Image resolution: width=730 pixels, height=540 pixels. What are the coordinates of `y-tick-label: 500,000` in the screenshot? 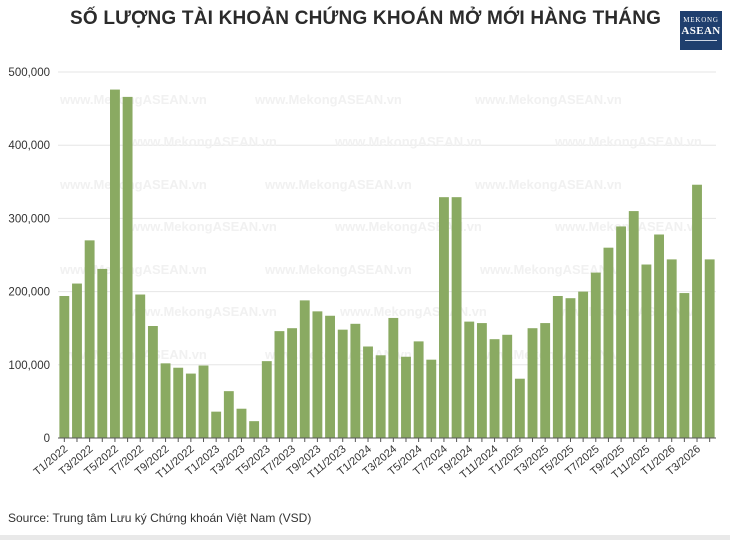 It's located at (29, 73).